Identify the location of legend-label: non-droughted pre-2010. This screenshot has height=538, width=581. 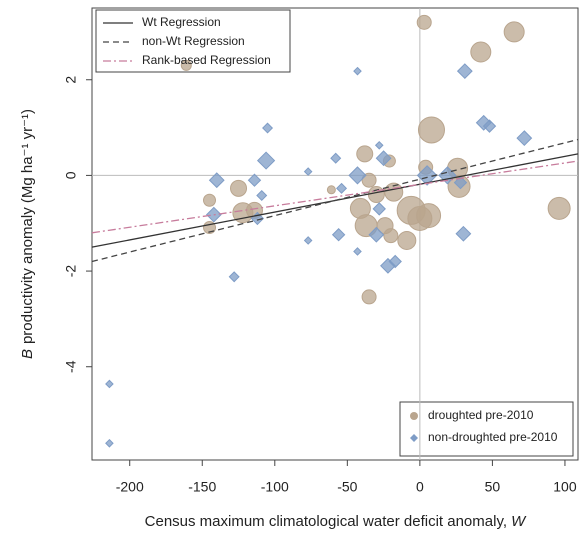
(493, 437).